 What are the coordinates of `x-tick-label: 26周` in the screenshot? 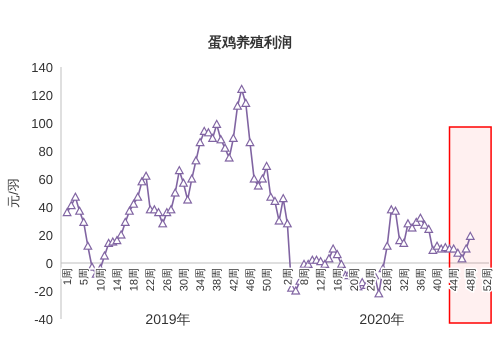 It's located at (168, 280).